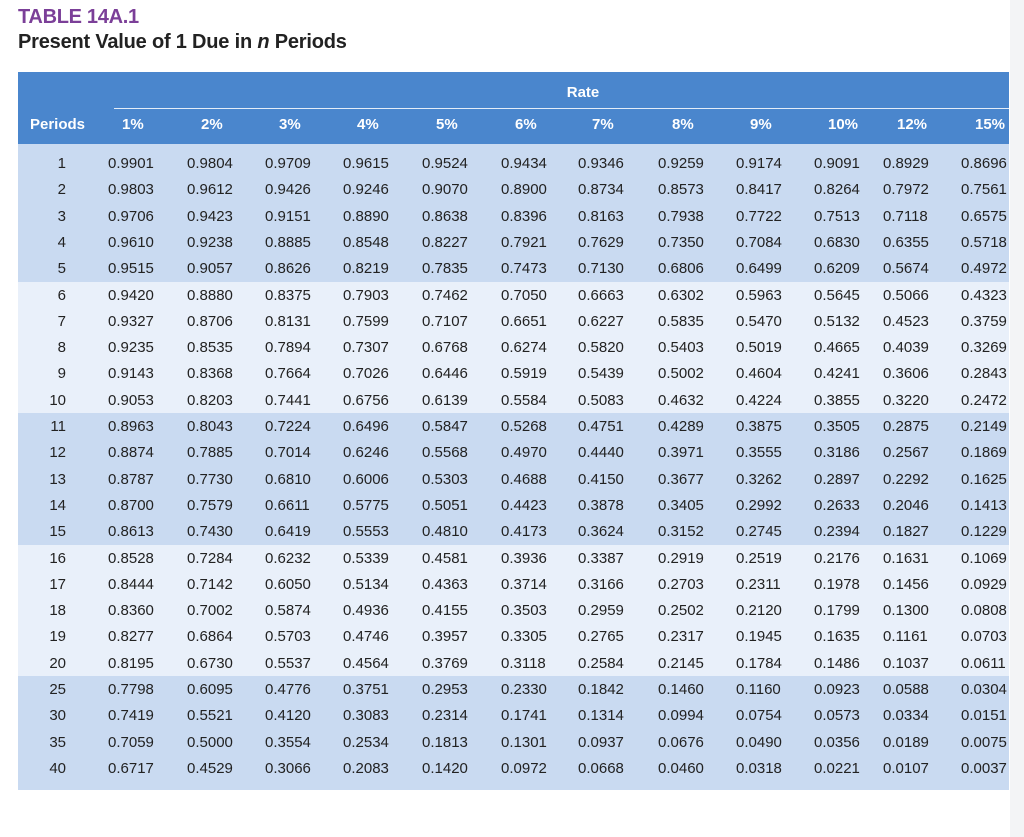 The image size is (1024, 837). Describe the element at coordinates (837, 479) in the screenshot. I see `value-cell: 0.2897` at that location.